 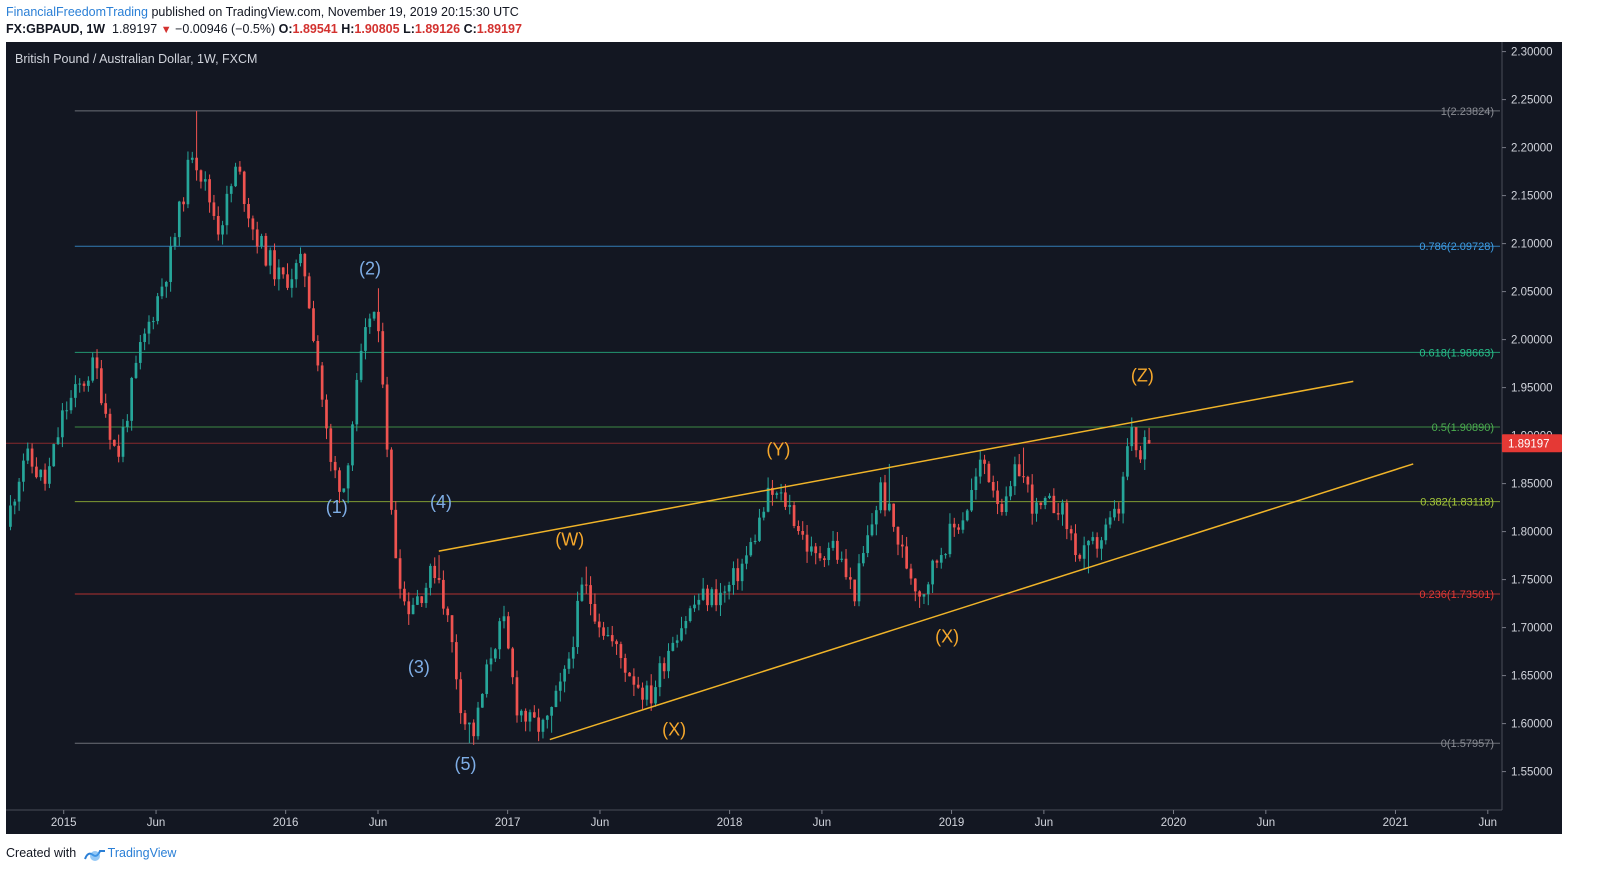 I want to click on low-value: 1.89126, so click(x=437, y=29).